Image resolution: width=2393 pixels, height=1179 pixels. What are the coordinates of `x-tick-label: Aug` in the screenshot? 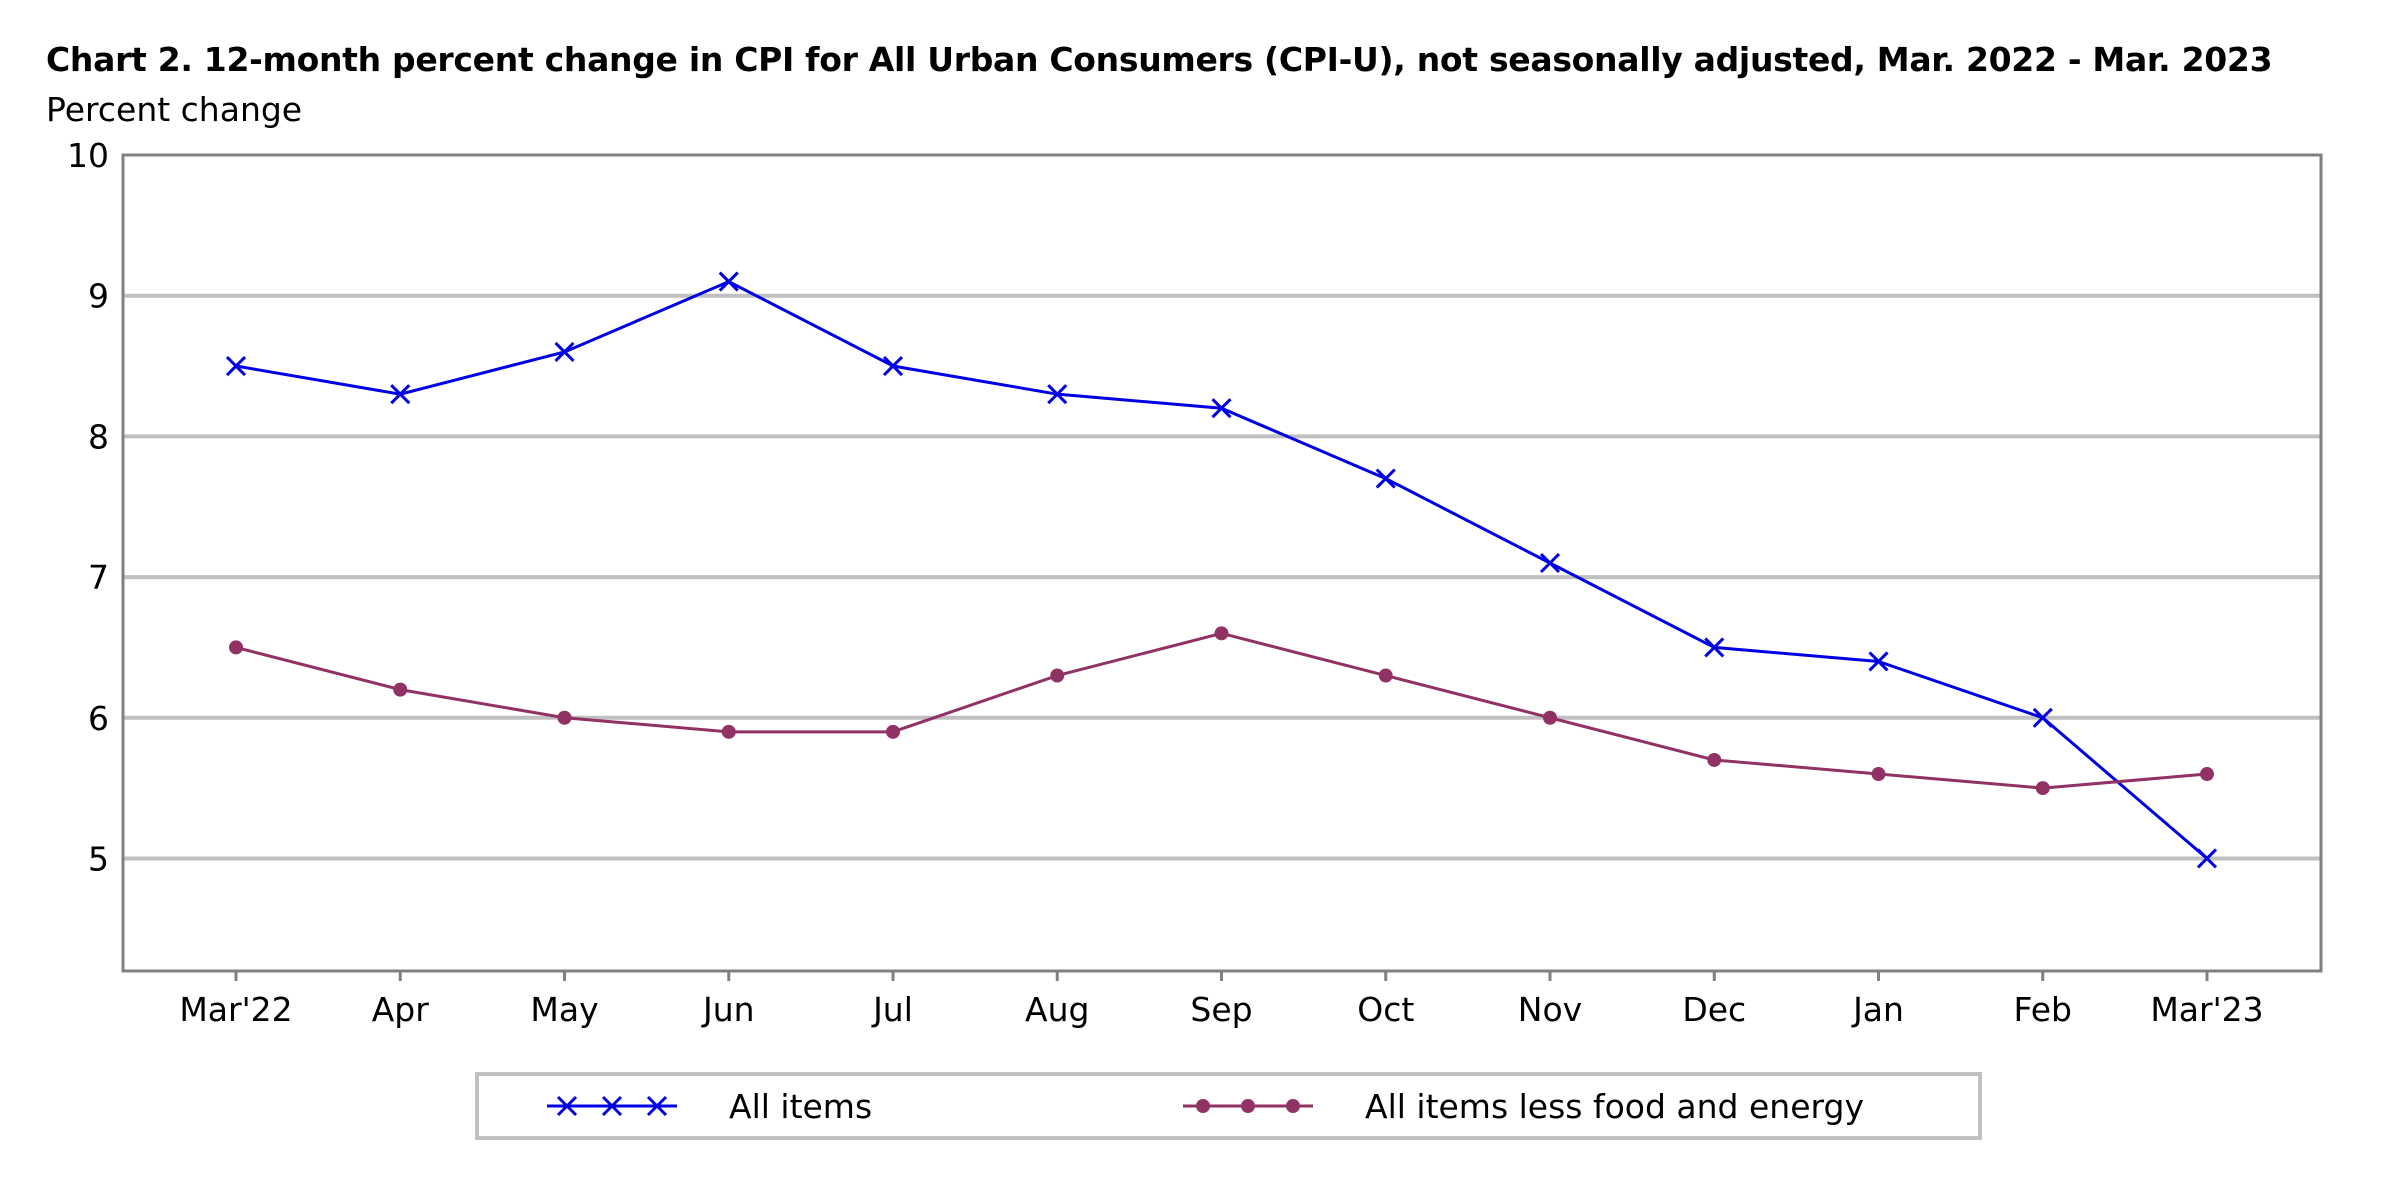 It's located at (1057, 1009).